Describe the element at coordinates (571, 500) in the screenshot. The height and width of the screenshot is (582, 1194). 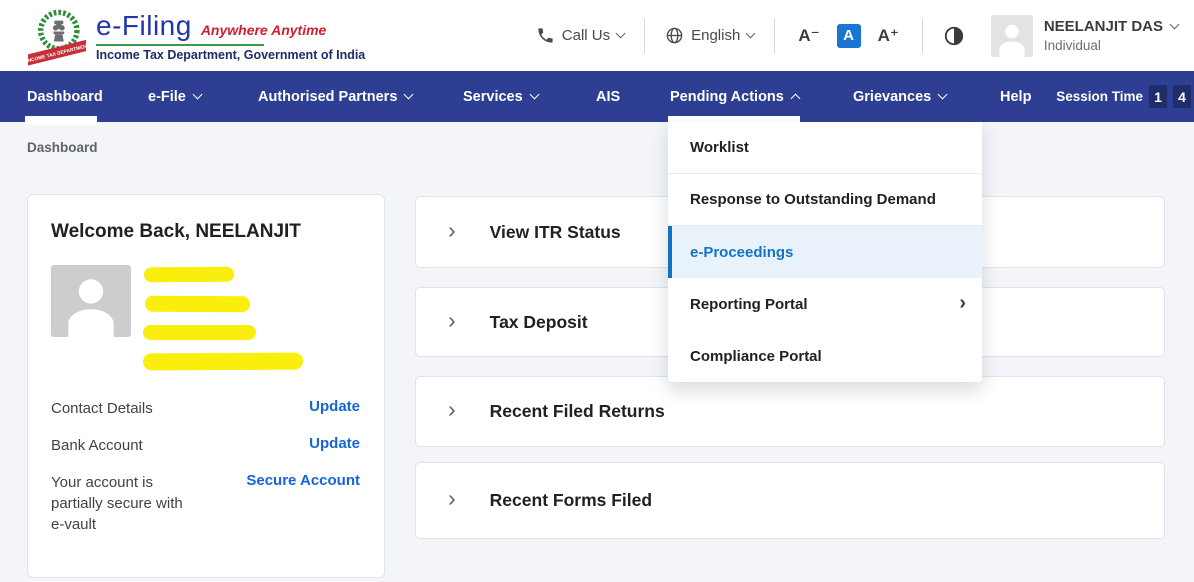
I see `panel-title: Recent Forms Filed` at that location.